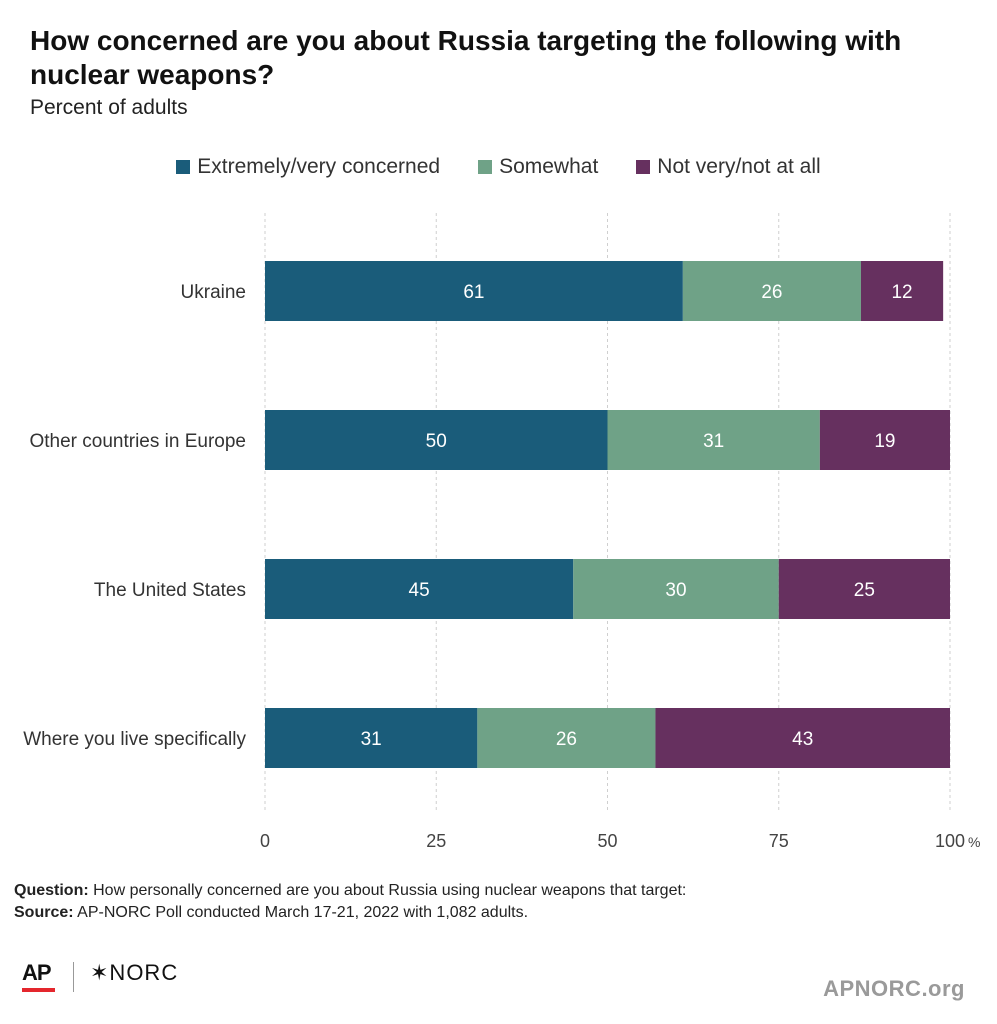 The image size is (997, 1024). Describe the element at coordinates (51, 890) in the screenshot. I see `question-label: Question:` at that location.